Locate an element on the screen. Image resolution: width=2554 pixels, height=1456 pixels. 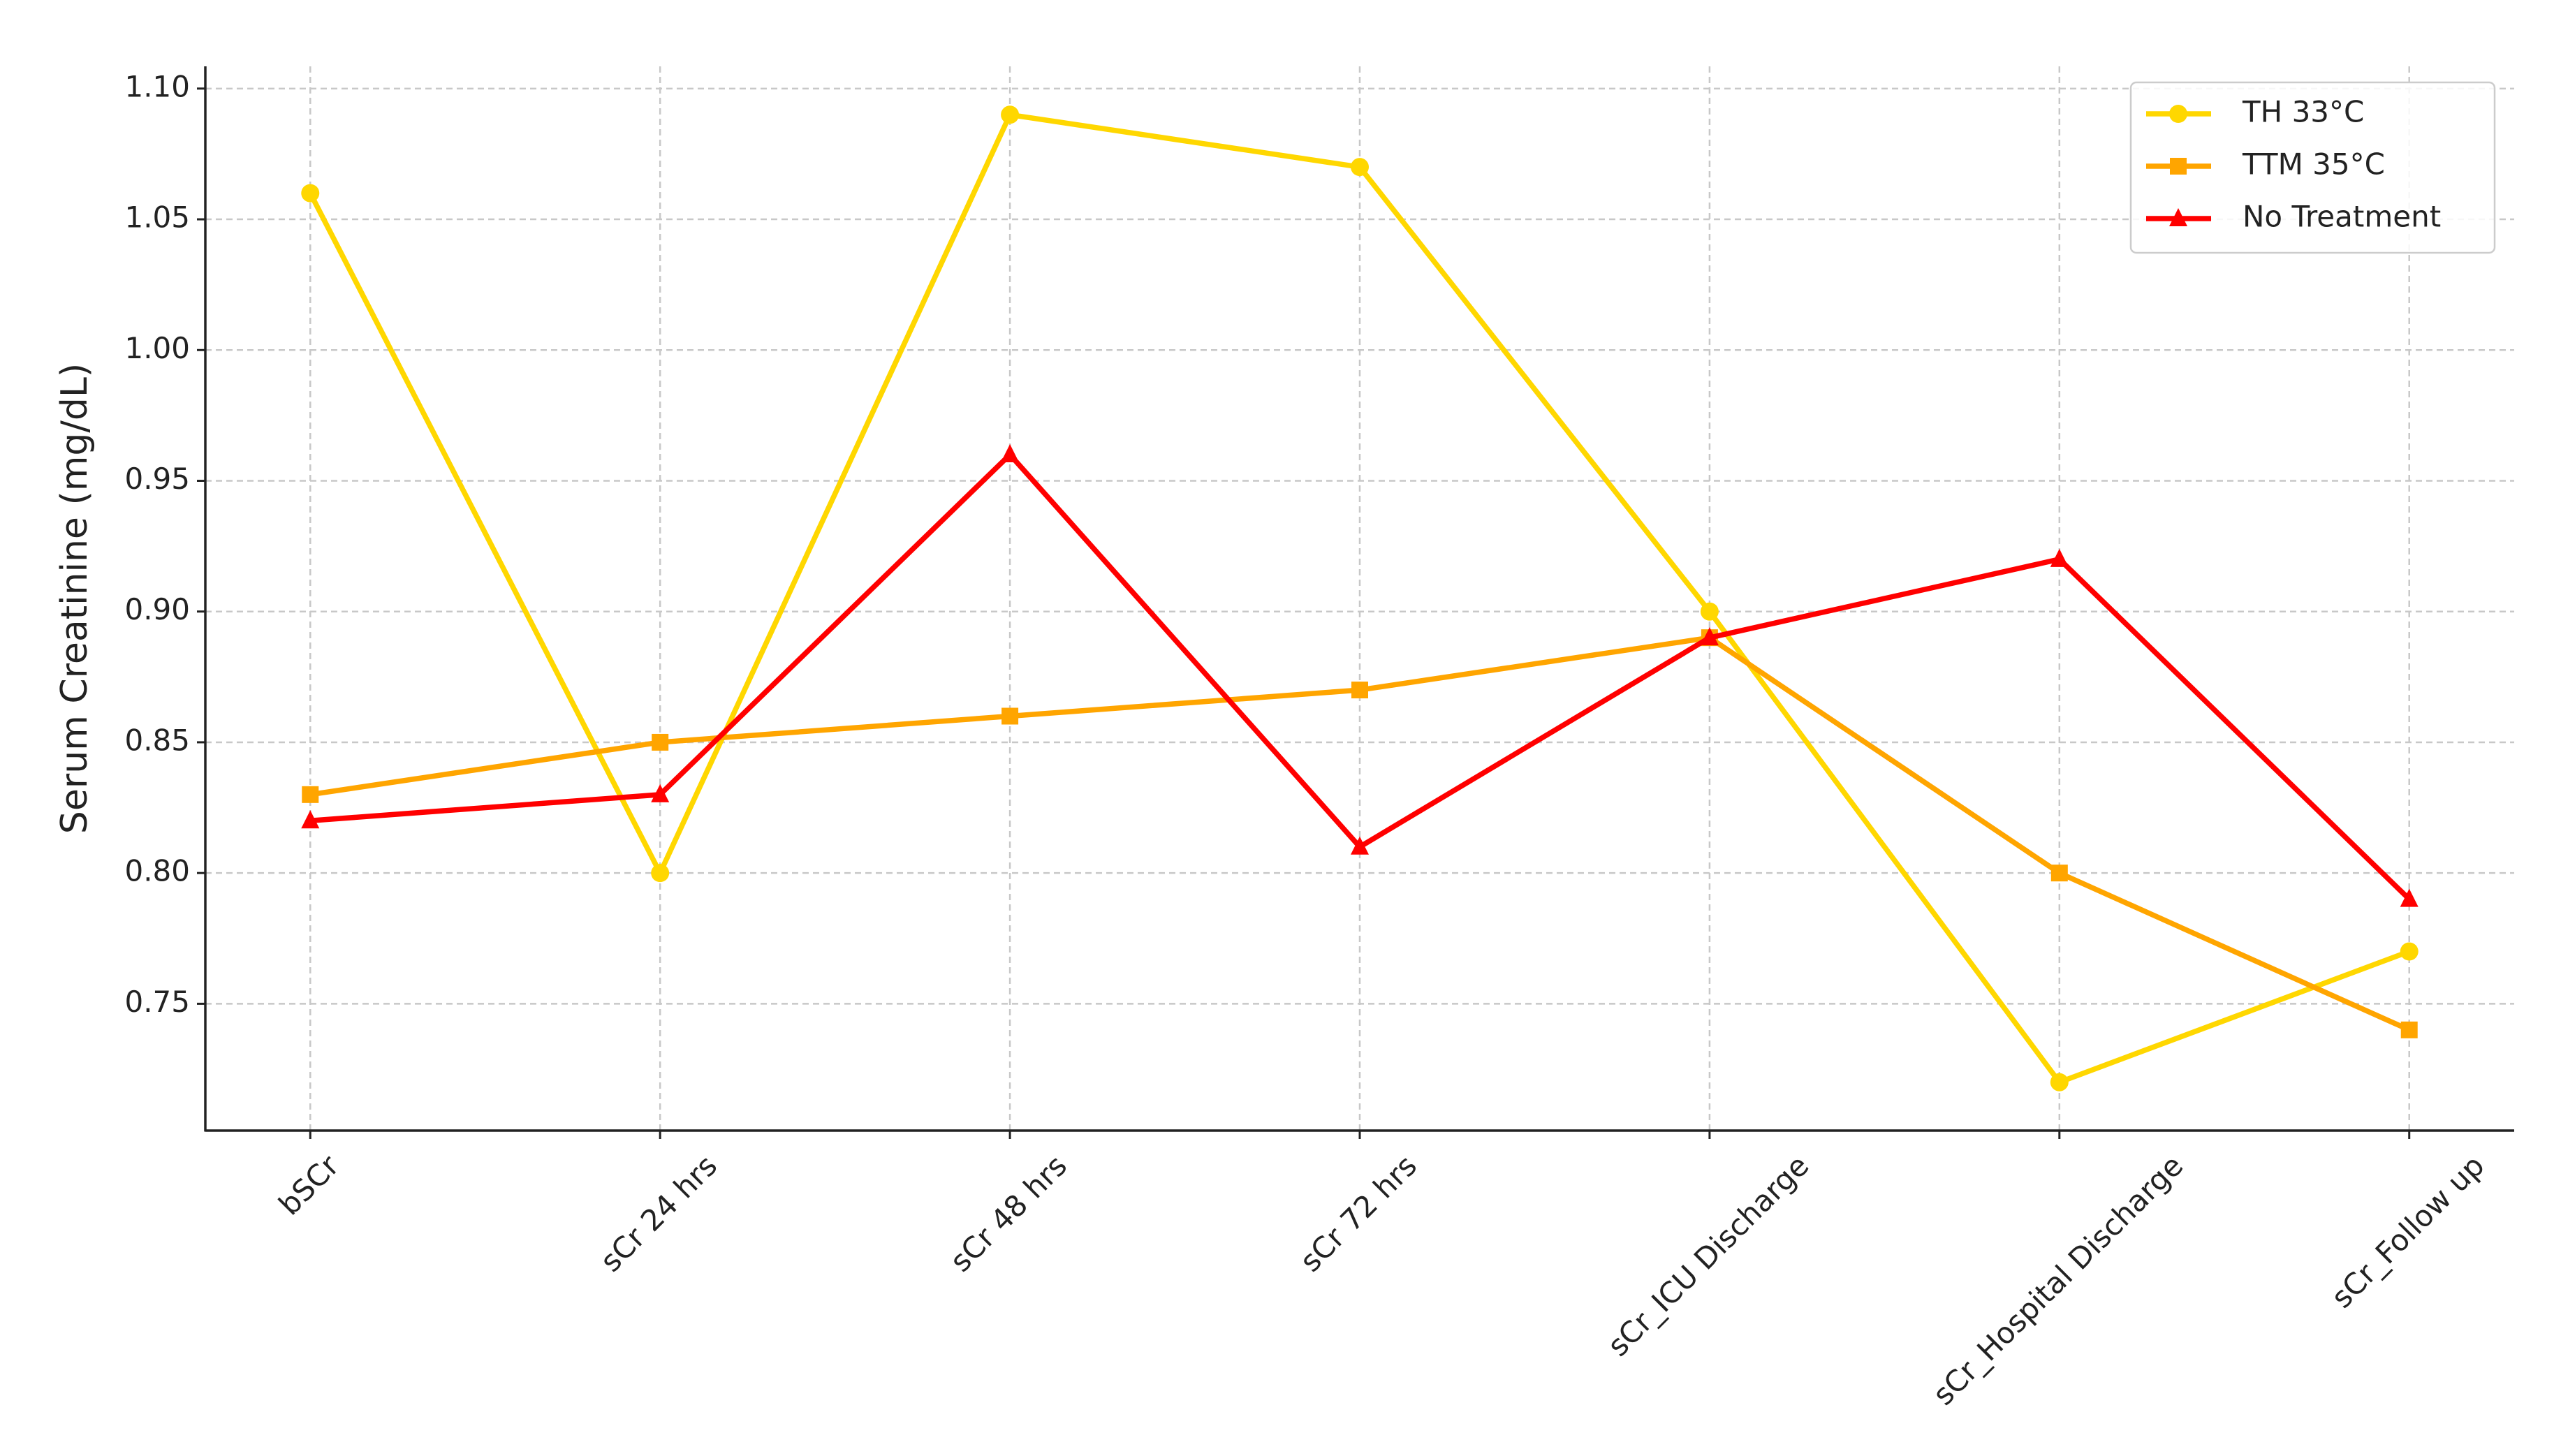
y-tick-label: 1.05 is located at coordinates (157, 217).